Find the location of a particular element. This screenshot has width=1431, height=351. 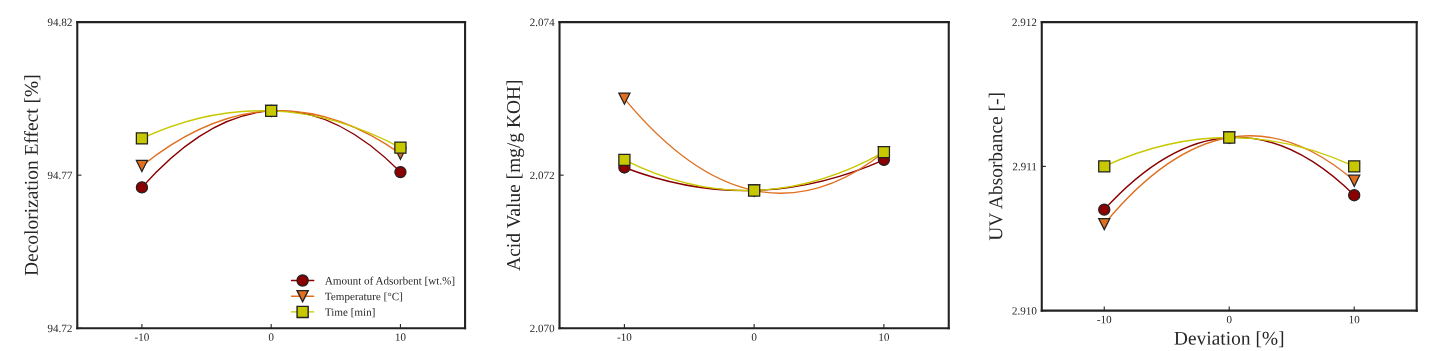

y-tick-label: 2.070 is located at coordinates (542, 328).